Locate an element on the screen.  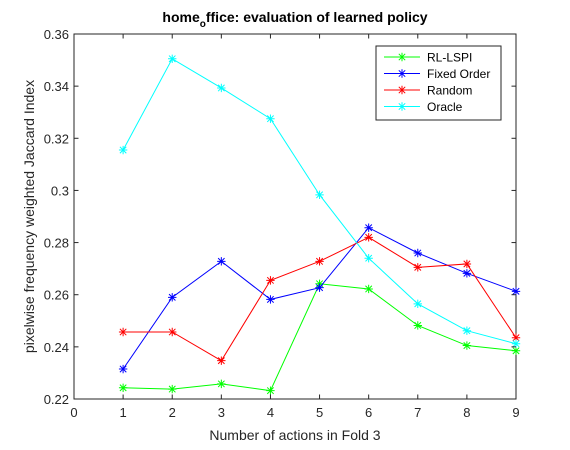
y-tick-label: 0.3 is located at coordinates (60, 190).